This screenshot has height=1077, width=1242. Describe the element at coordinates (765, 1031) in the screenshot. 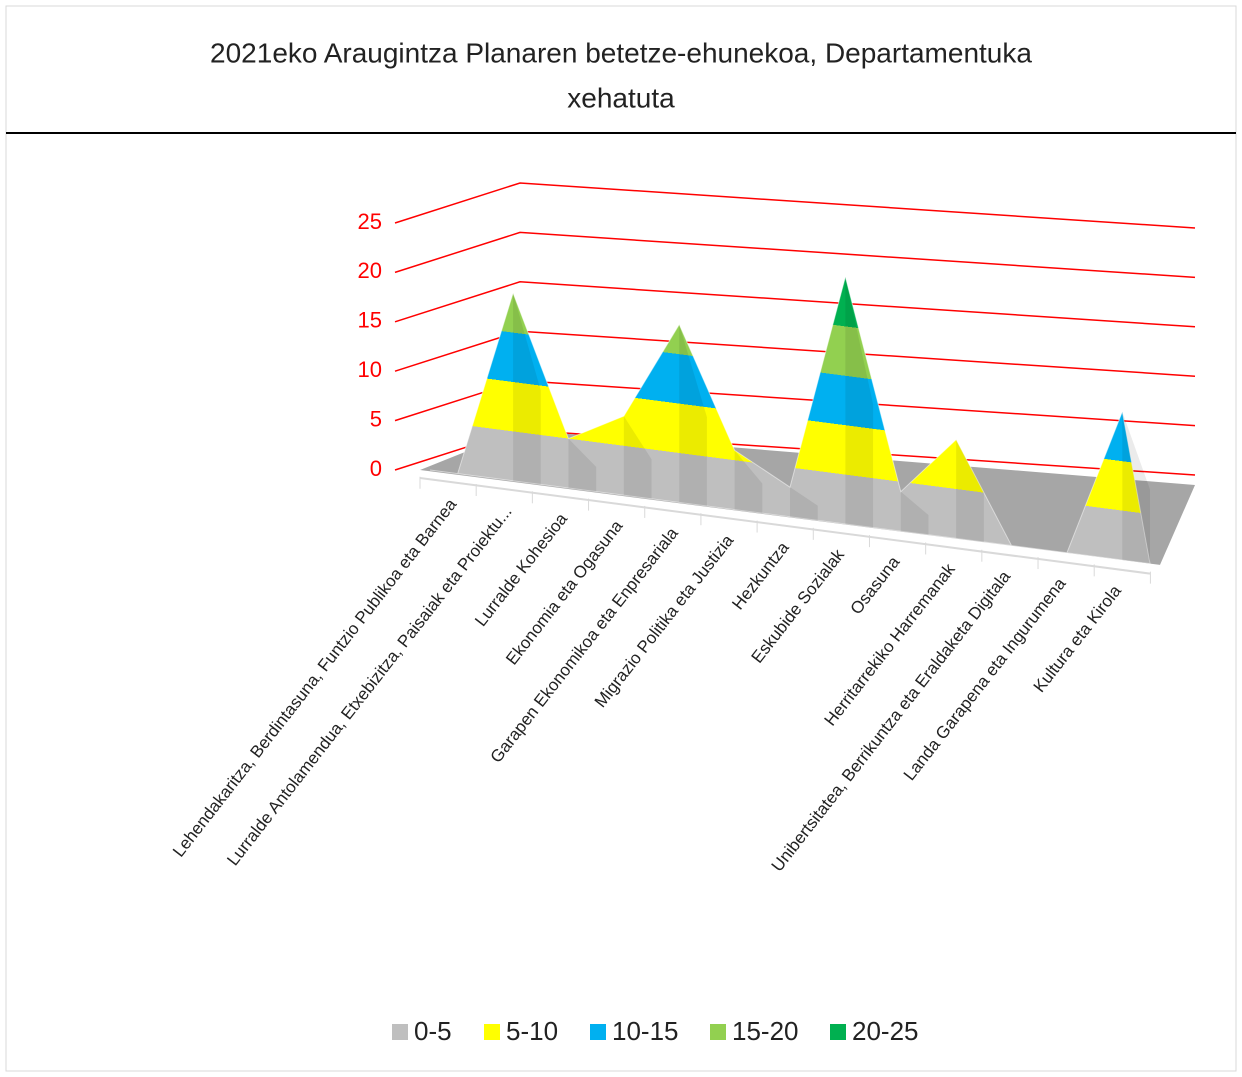

I see `legend-label: 15-20` at that location.